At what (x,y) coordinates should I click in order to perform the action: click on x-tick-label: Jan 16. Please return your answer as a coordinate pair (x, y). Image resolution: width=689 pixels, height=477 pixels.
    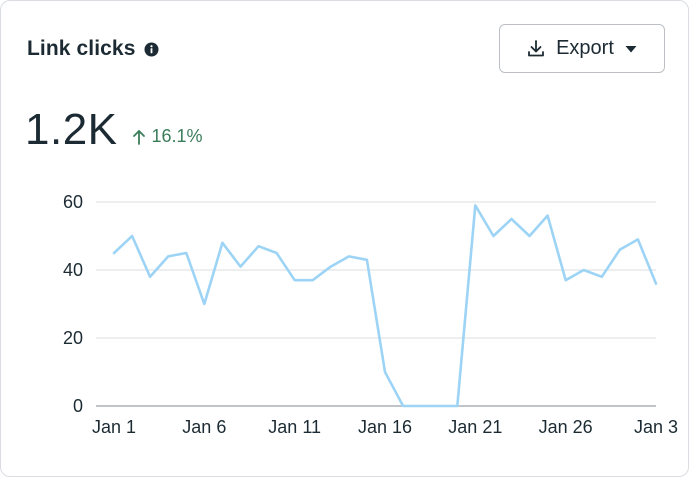
    Looking at the image, I should click on (385, 427).